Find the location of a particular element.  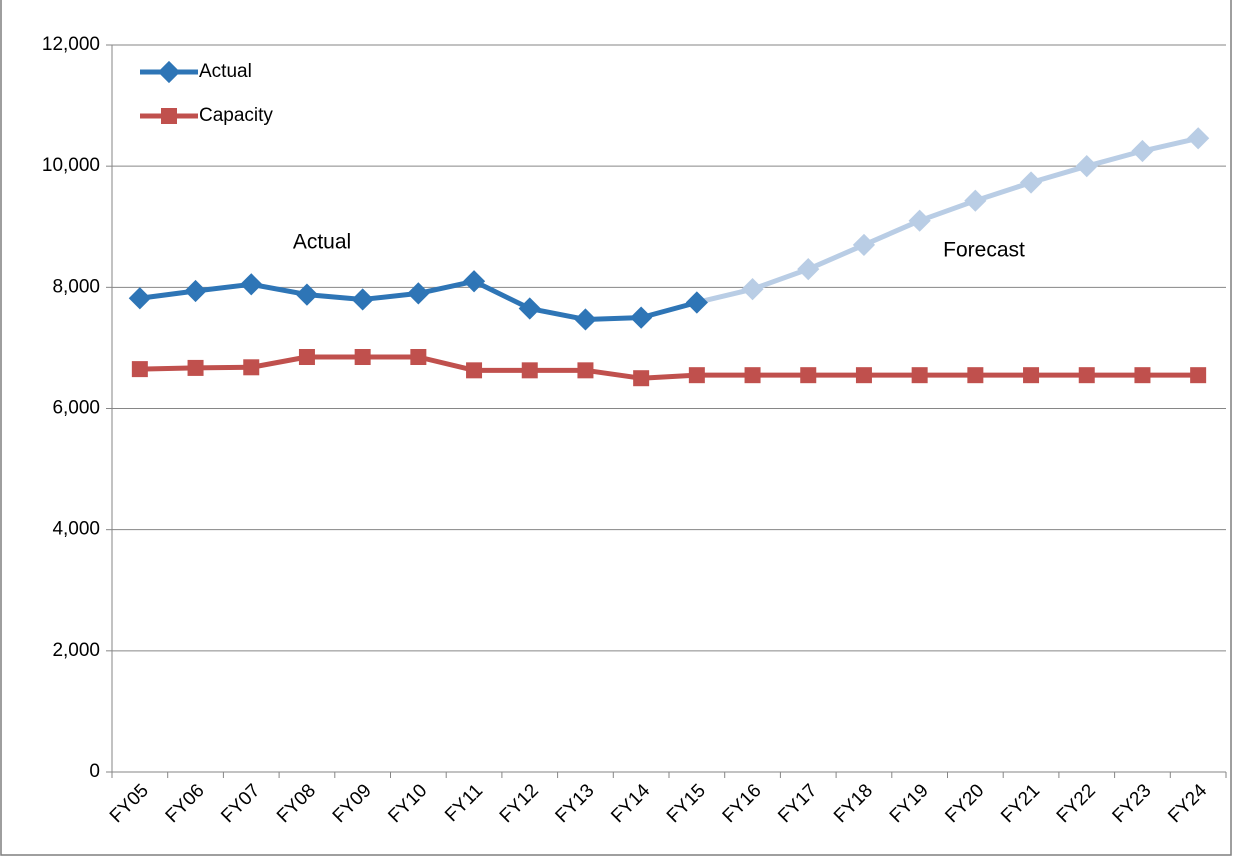

annotation: Forecast is located at coordinates (984, 250).